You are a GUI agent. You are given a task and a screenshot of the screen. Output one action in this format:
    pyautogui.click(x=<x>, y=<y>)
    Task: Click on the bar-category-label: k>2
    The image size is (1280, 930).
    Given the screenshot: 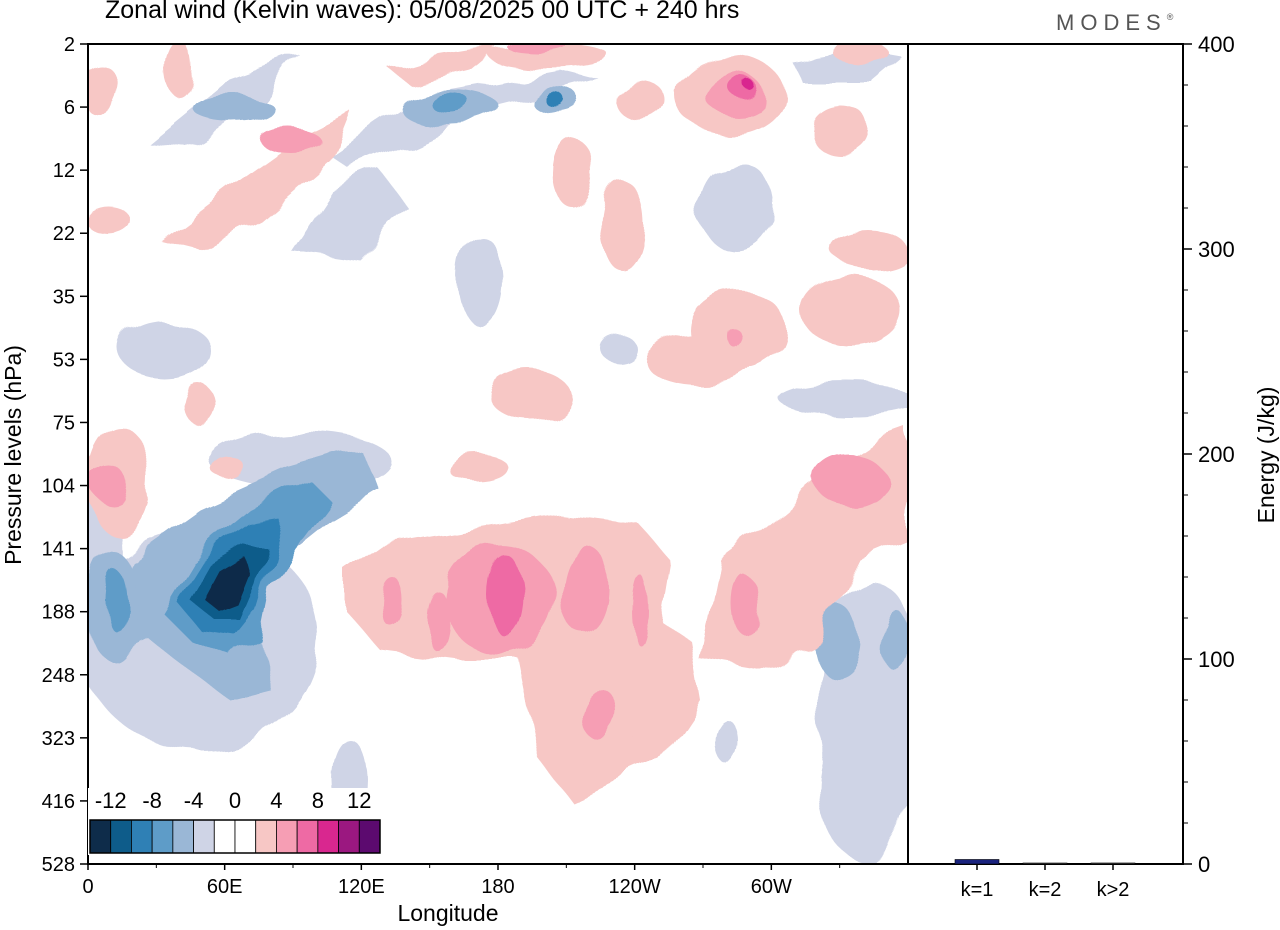 What is the action you would take?
    pyautogui.click(x=1113, y=890)
    